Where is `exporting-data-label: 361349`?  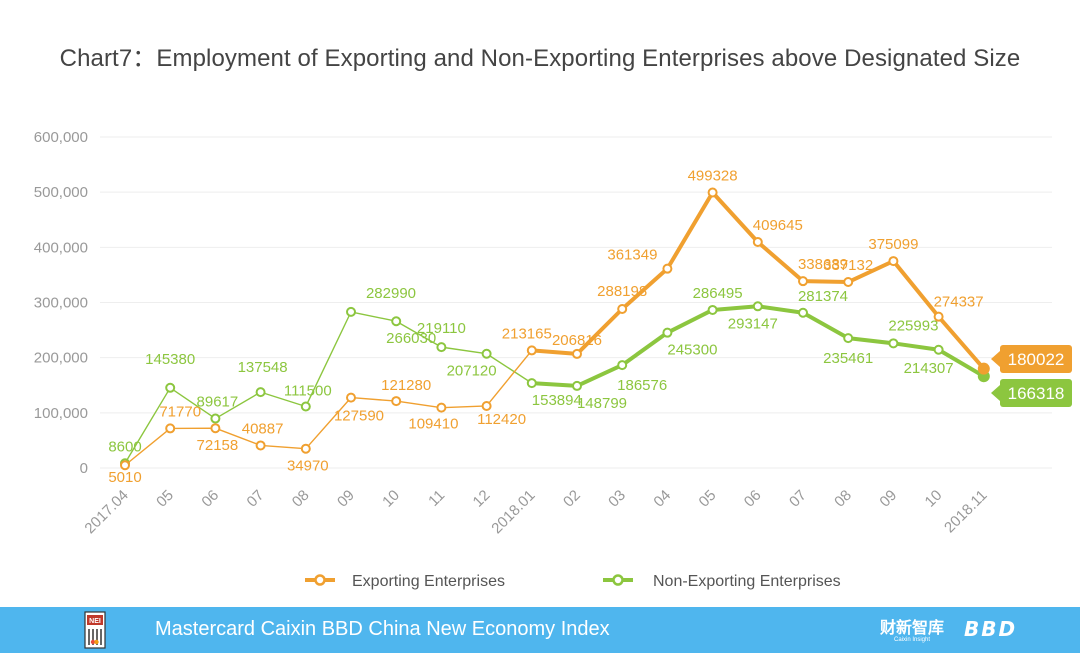 exporting-data-label: 361349 is located at coordinates (632, 255).